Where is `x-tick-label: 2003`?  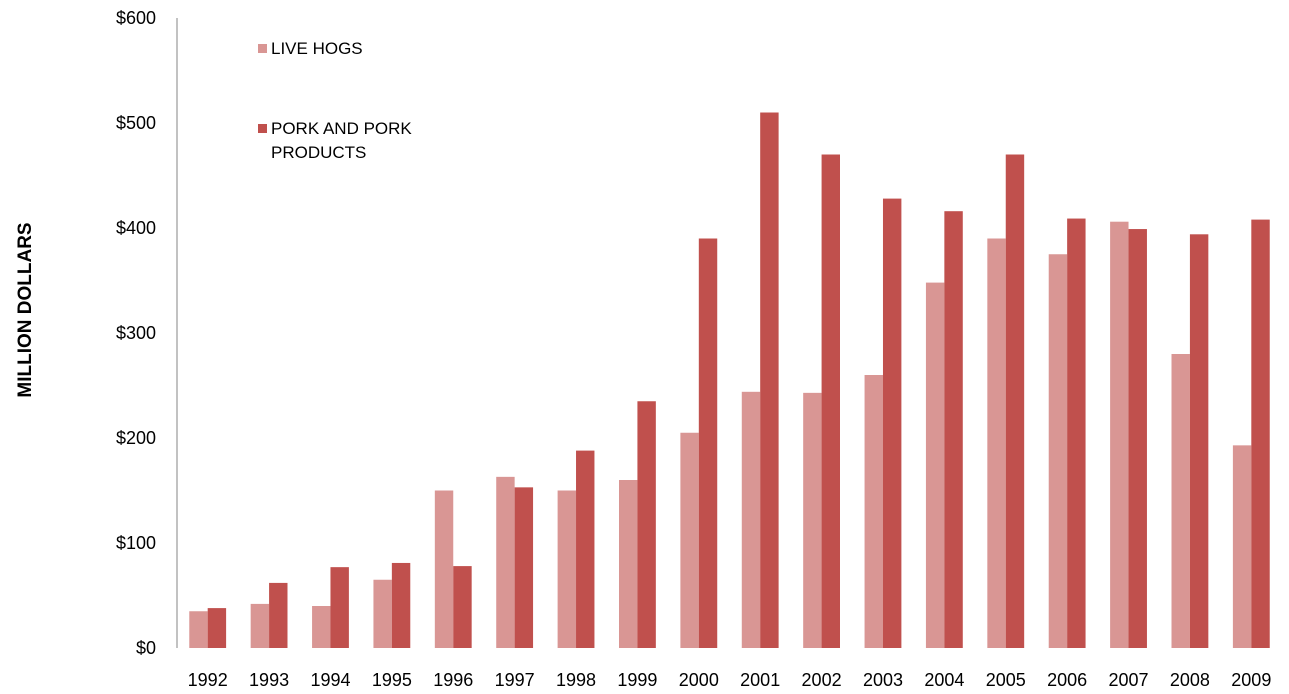
x-tick-label: 2003 is located at coordinates (883, 680).